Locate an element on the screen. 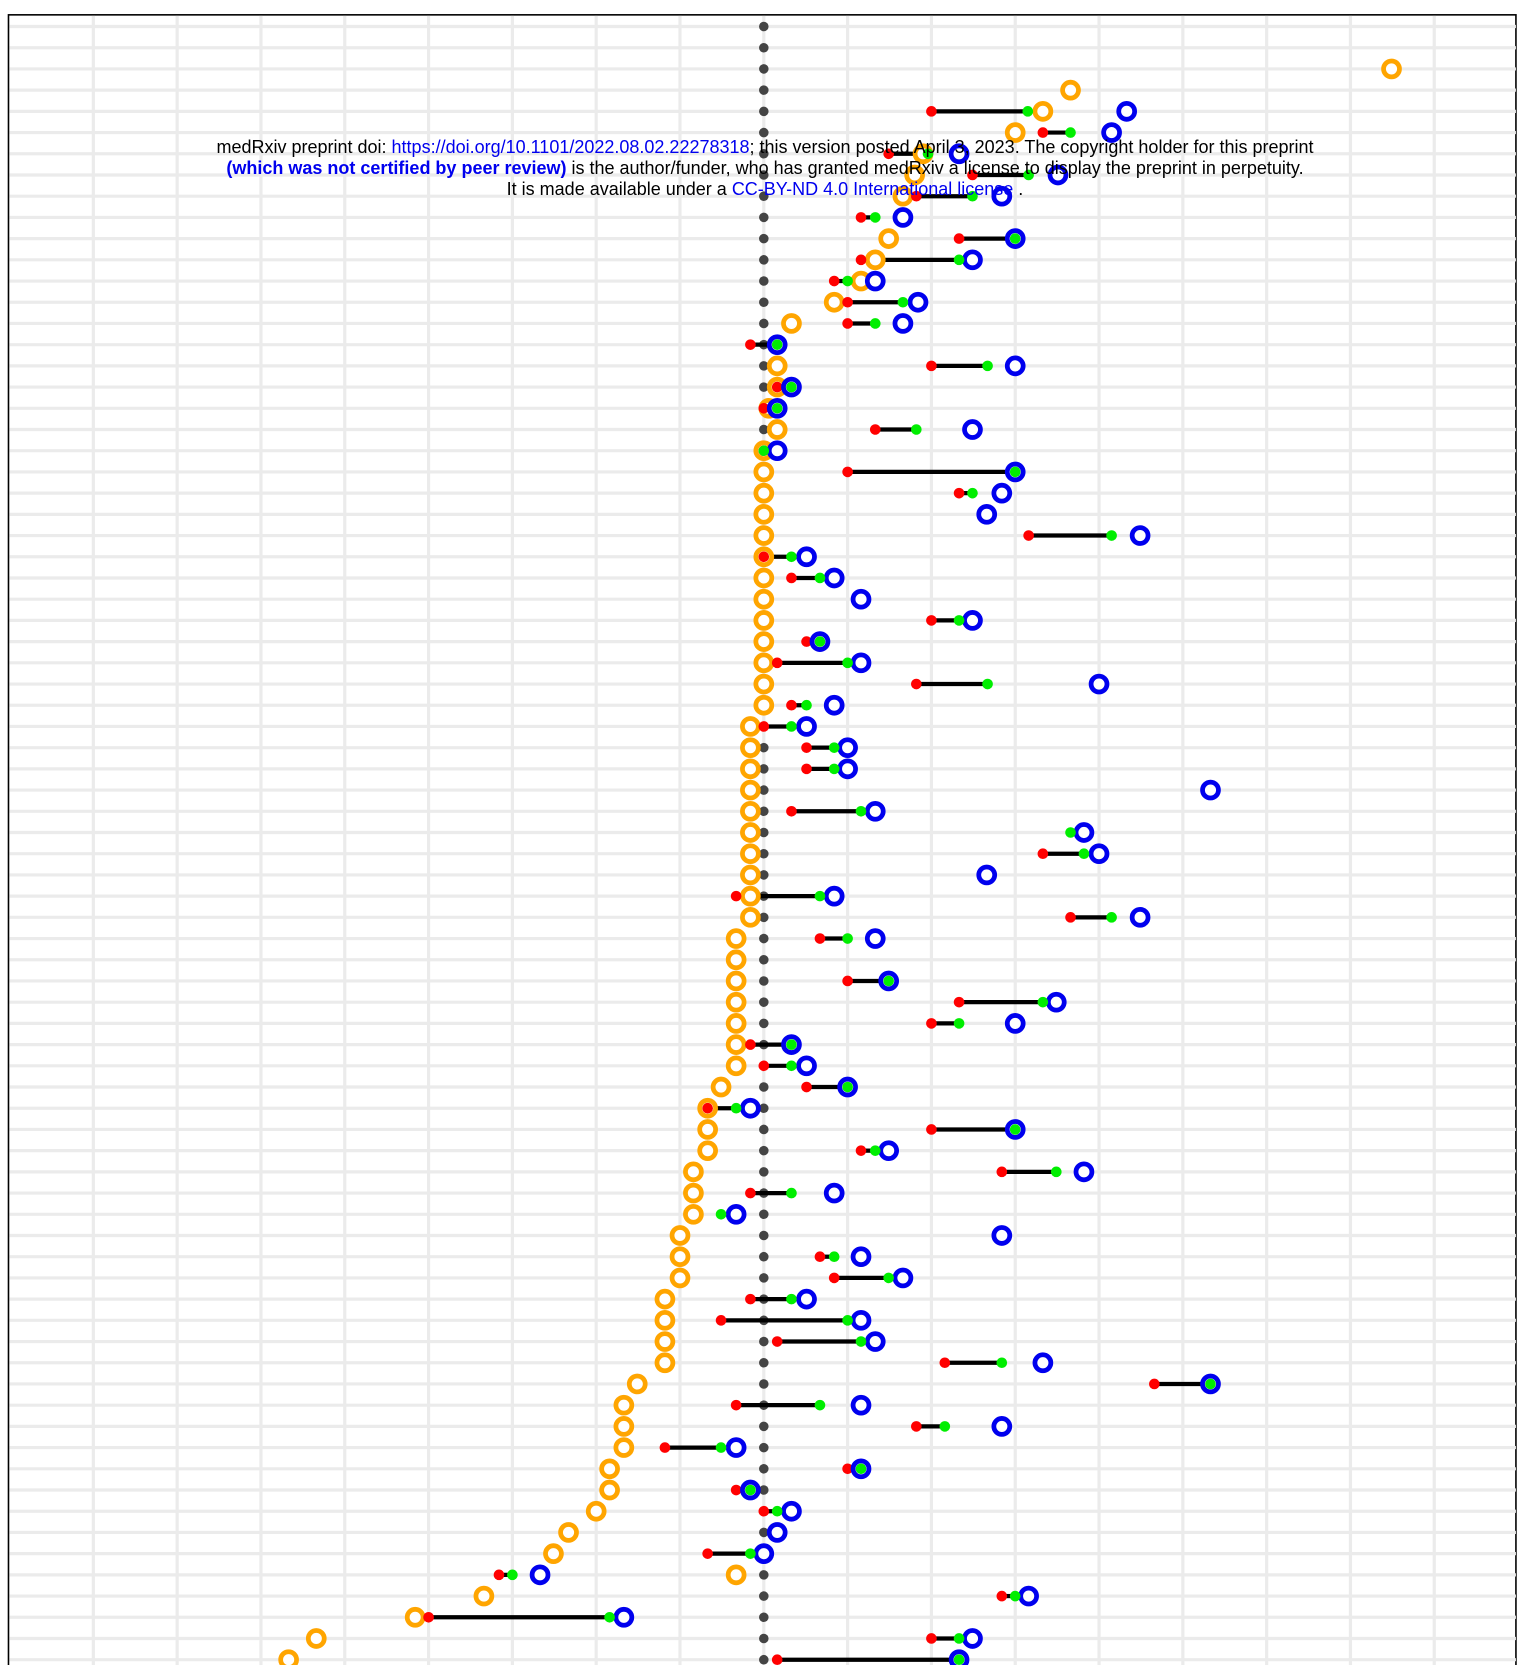 The width and height of the screenshot is (1517, 1665). license-link: CC-BY-ND 4.0 International license is located at coordinates (872, 189).